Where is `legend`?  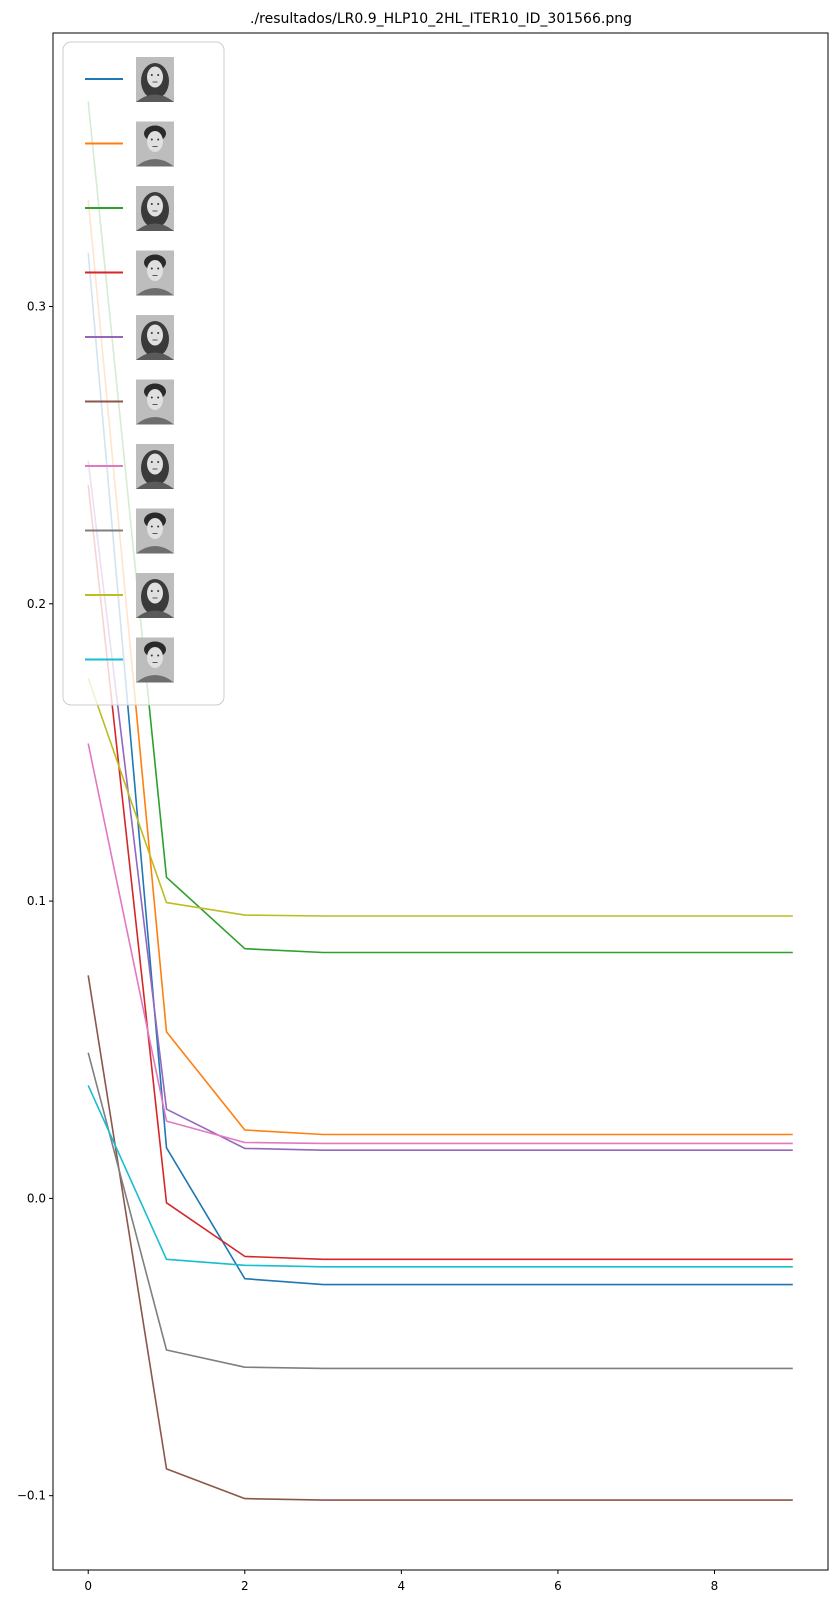 legend is located at coordinates (143, 373).